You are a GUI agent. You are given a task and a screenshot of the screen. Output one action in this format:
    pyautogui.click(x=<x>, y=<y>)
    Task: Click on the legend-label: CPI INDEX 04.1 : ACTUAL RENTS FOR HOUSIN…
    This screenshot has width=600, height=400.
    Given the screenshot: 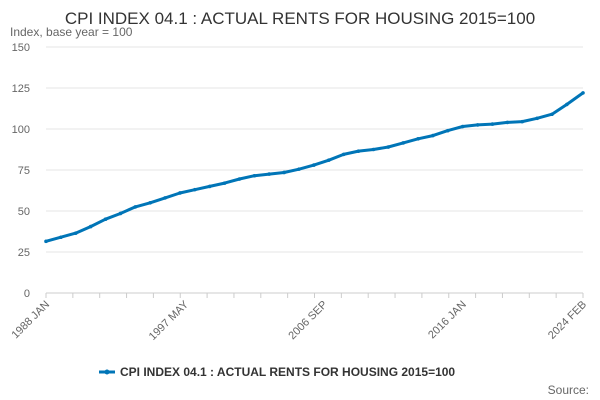 What is the action you would take?
    pyautogui.click(x=287, y=372)
    